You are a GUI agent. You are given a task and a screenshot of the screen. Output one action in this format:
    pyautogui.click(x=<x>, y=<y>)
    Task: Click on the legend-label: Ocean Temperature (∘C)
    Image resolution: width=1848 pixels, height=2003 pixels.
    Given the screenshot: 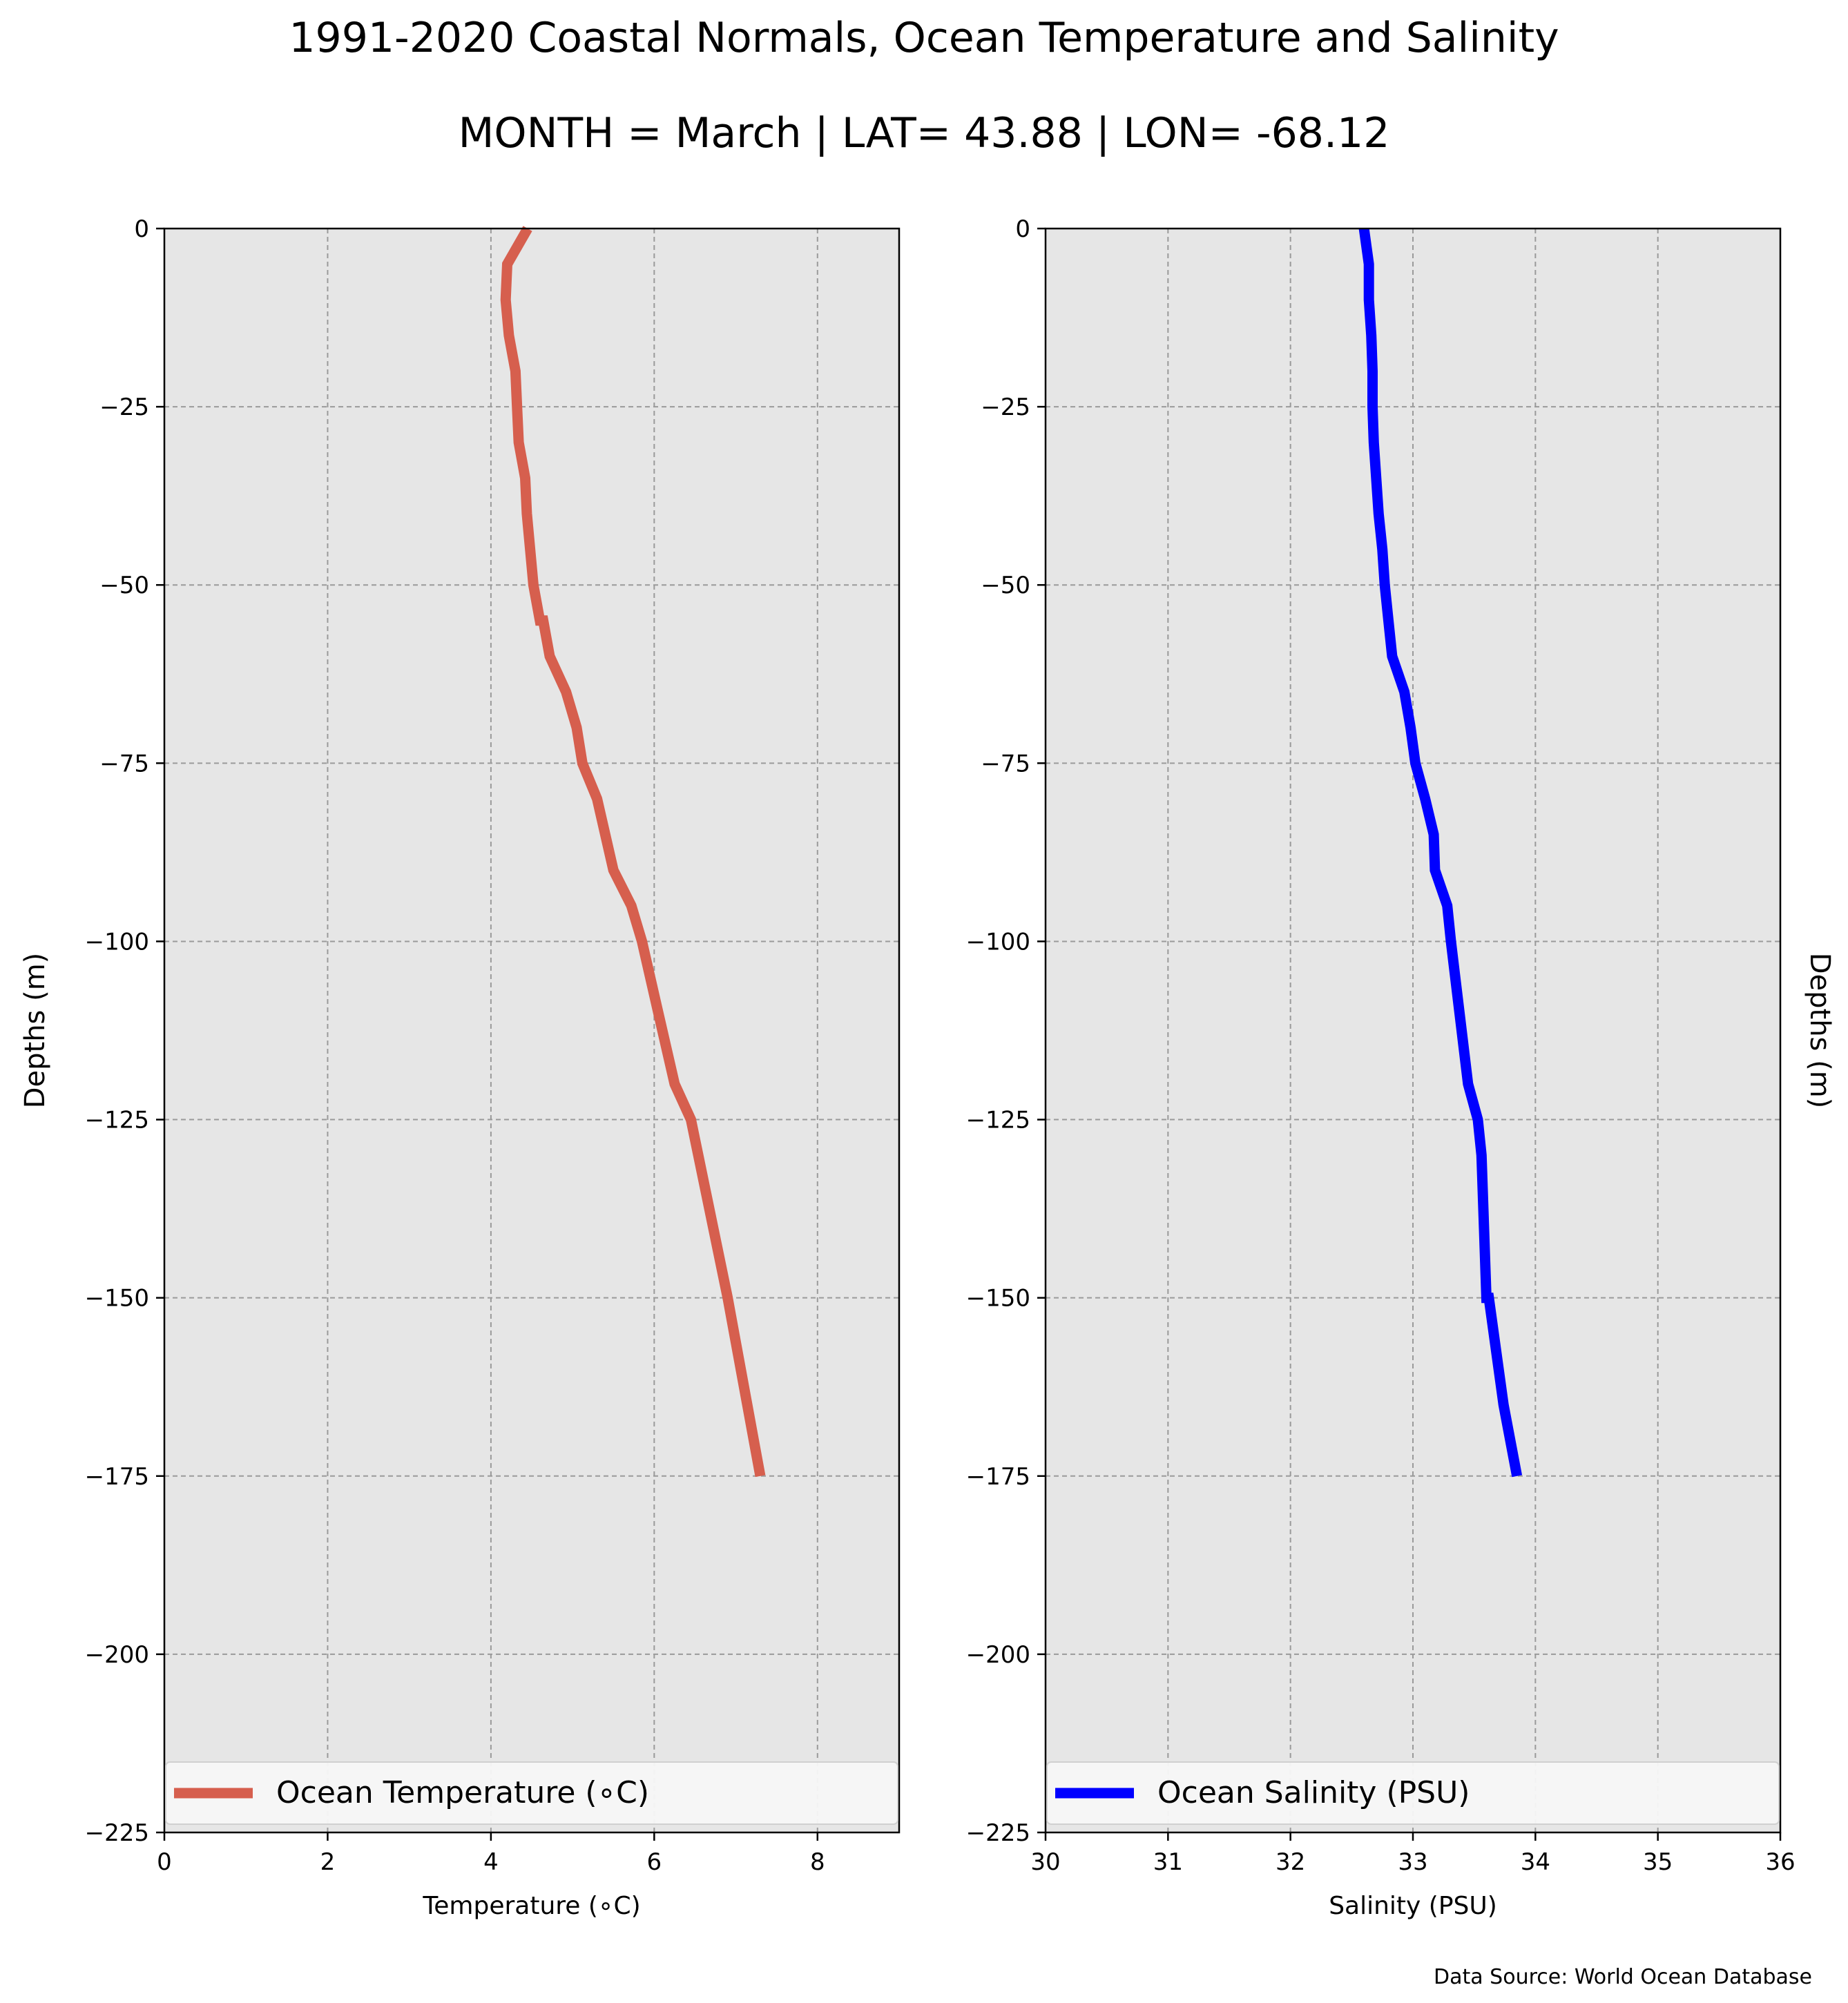 What is the action you would take?
    pyautogui.click(x=462, y=1792)
    